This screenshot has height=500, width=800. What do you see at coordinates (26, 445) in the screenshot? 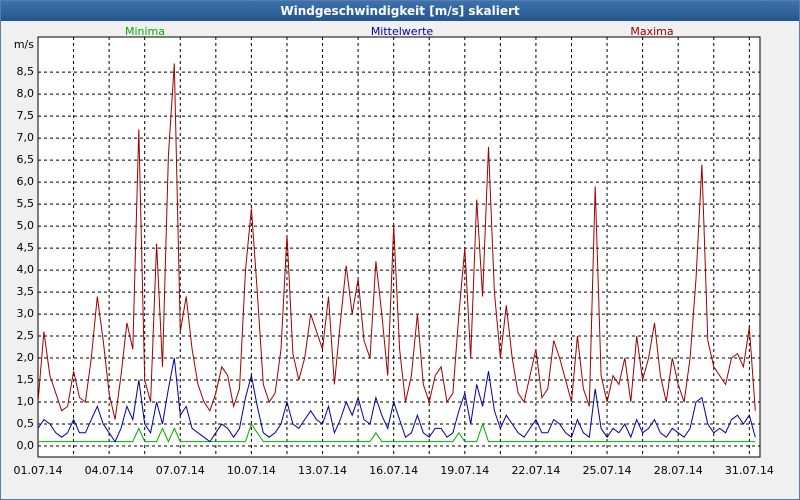
I see `y-tick-label: 0,0` at bounding box center [26, 445].